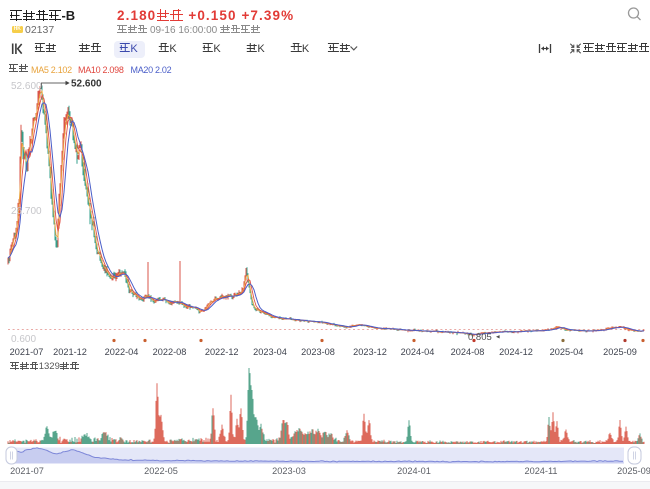 This screenshot has height=489, width=650. What do you see at coordinates (86, 84) in the screenshot?
I see `svg-text: 52.600` at bounding box center [86, 84].